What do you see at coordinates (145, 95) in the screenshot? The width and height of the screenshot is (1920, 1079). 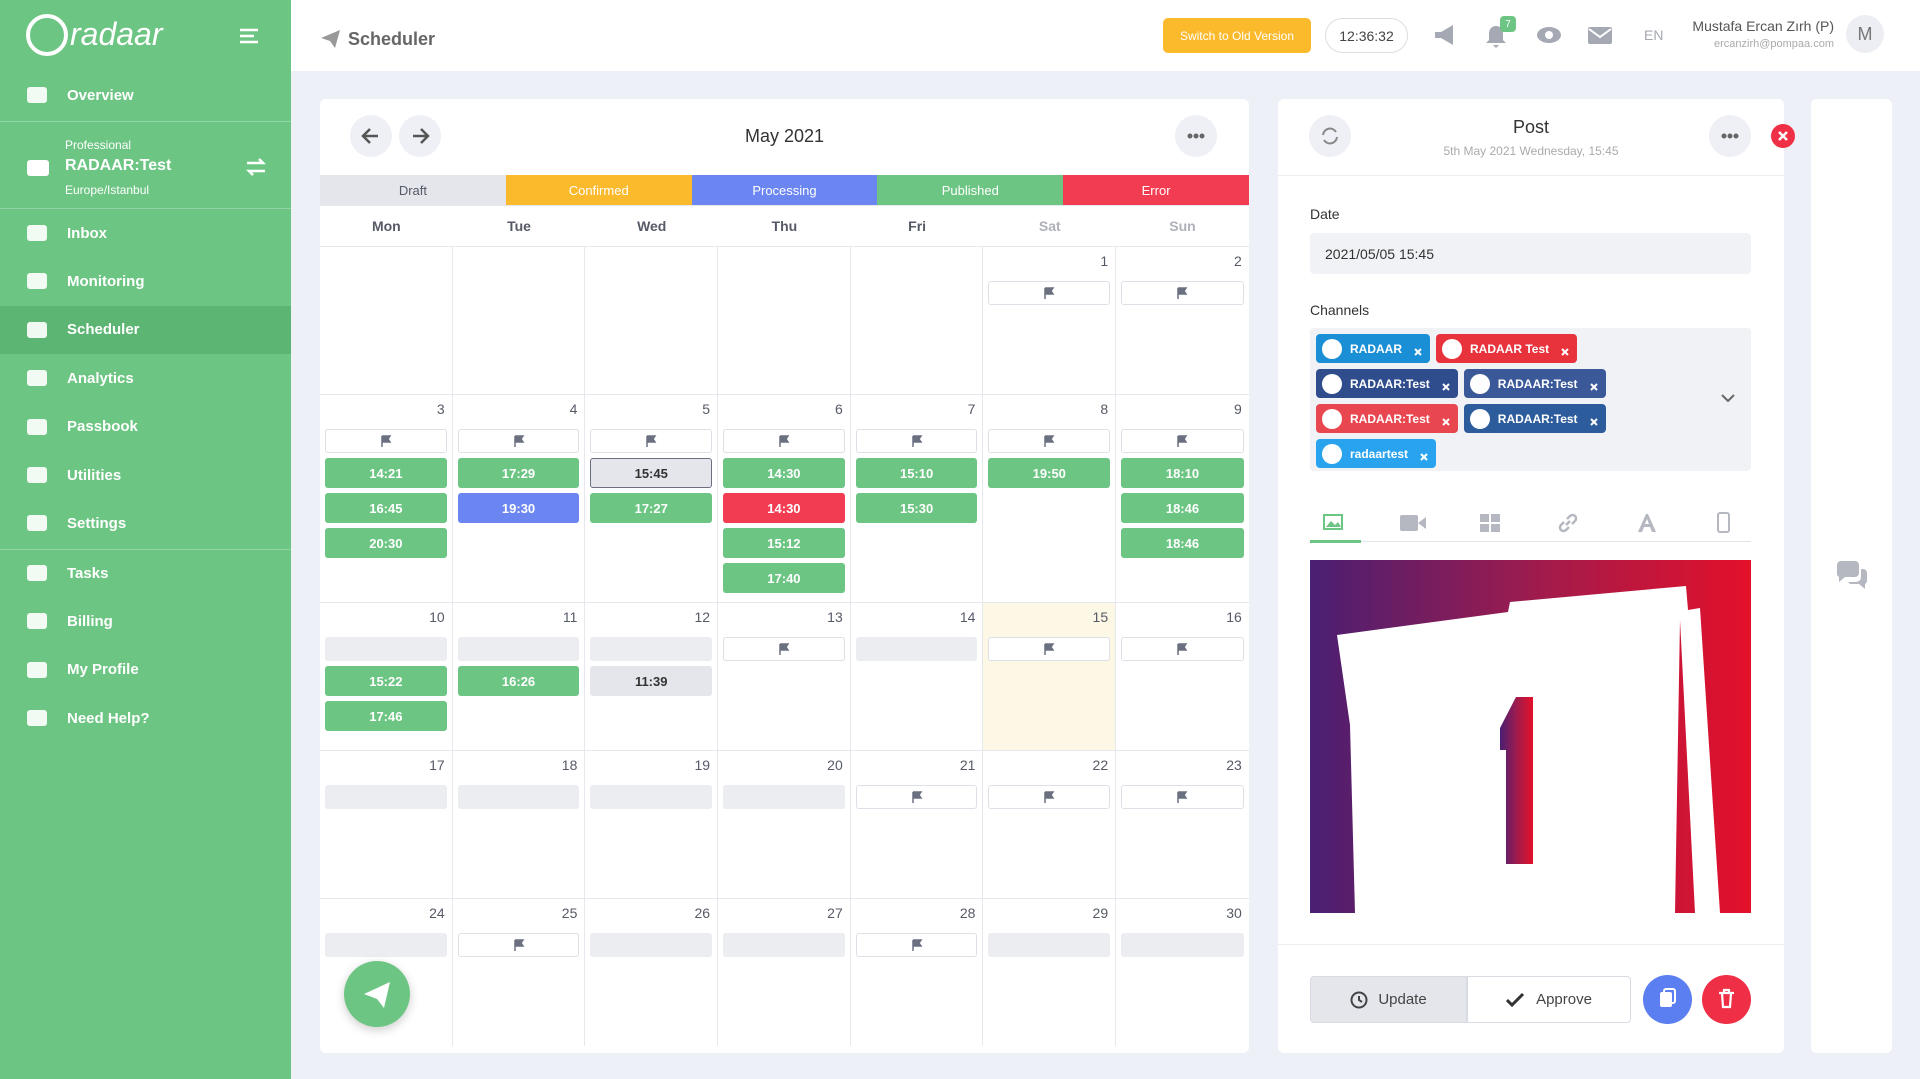 I see `menu-item: Overview` at bounding box center [145, 95].